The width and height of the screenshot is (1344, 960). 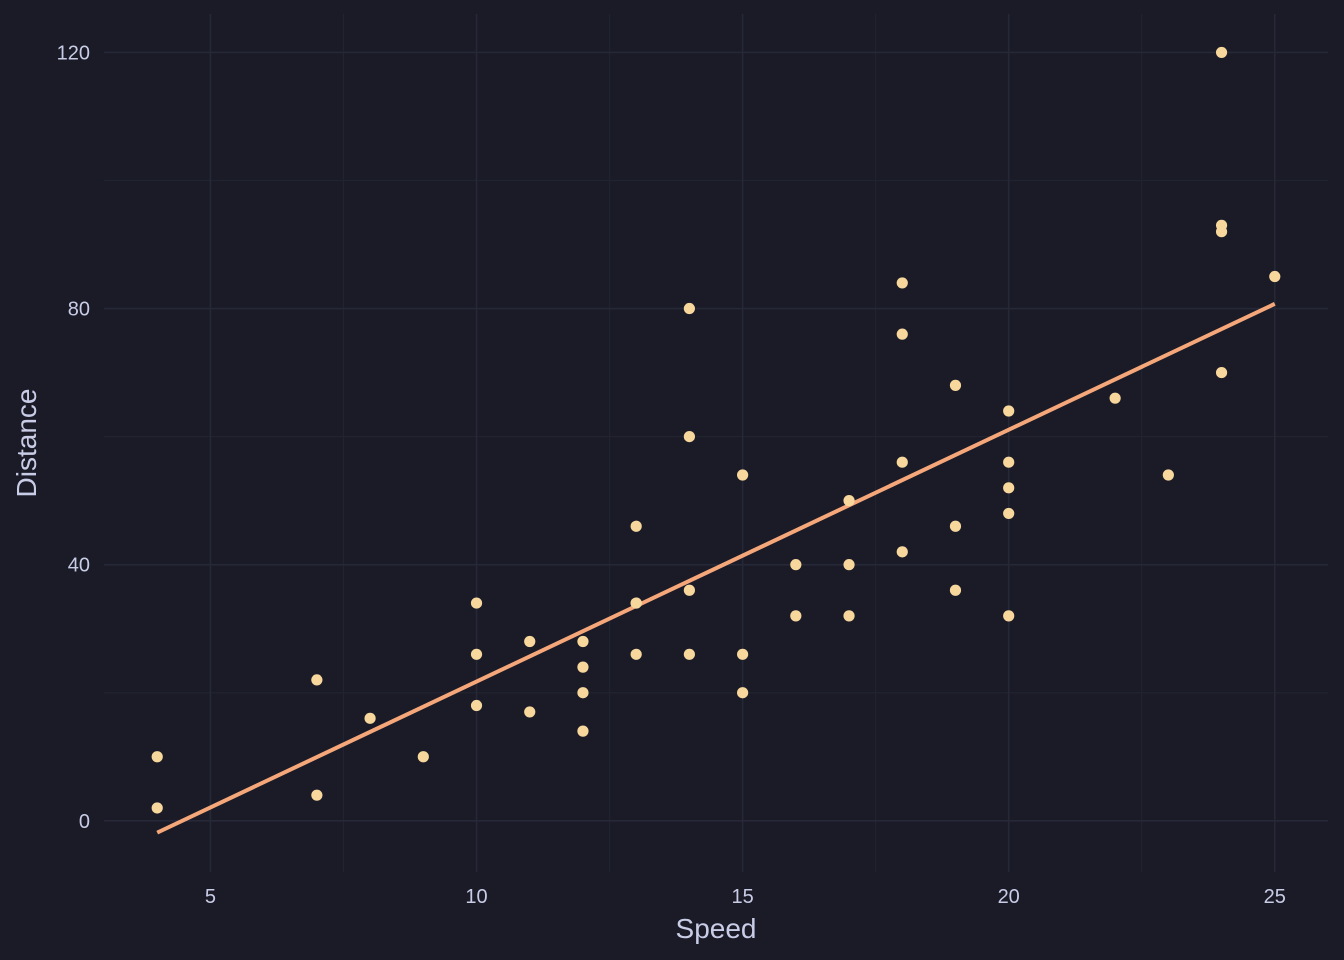 What do you see at coordinates (79, 310) in the screenshot?
I see `y-tick-label: 80` at bounding box center [79, 310].